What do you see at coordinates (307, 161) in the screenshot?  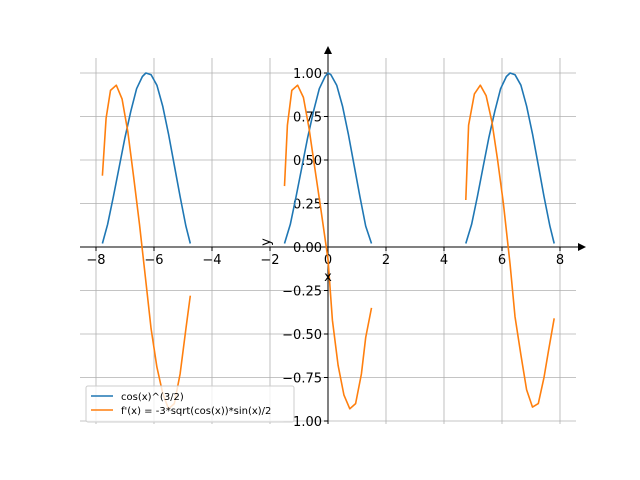 I see `y-tick-label-6: 0.50` at bounding box center [307, 161].